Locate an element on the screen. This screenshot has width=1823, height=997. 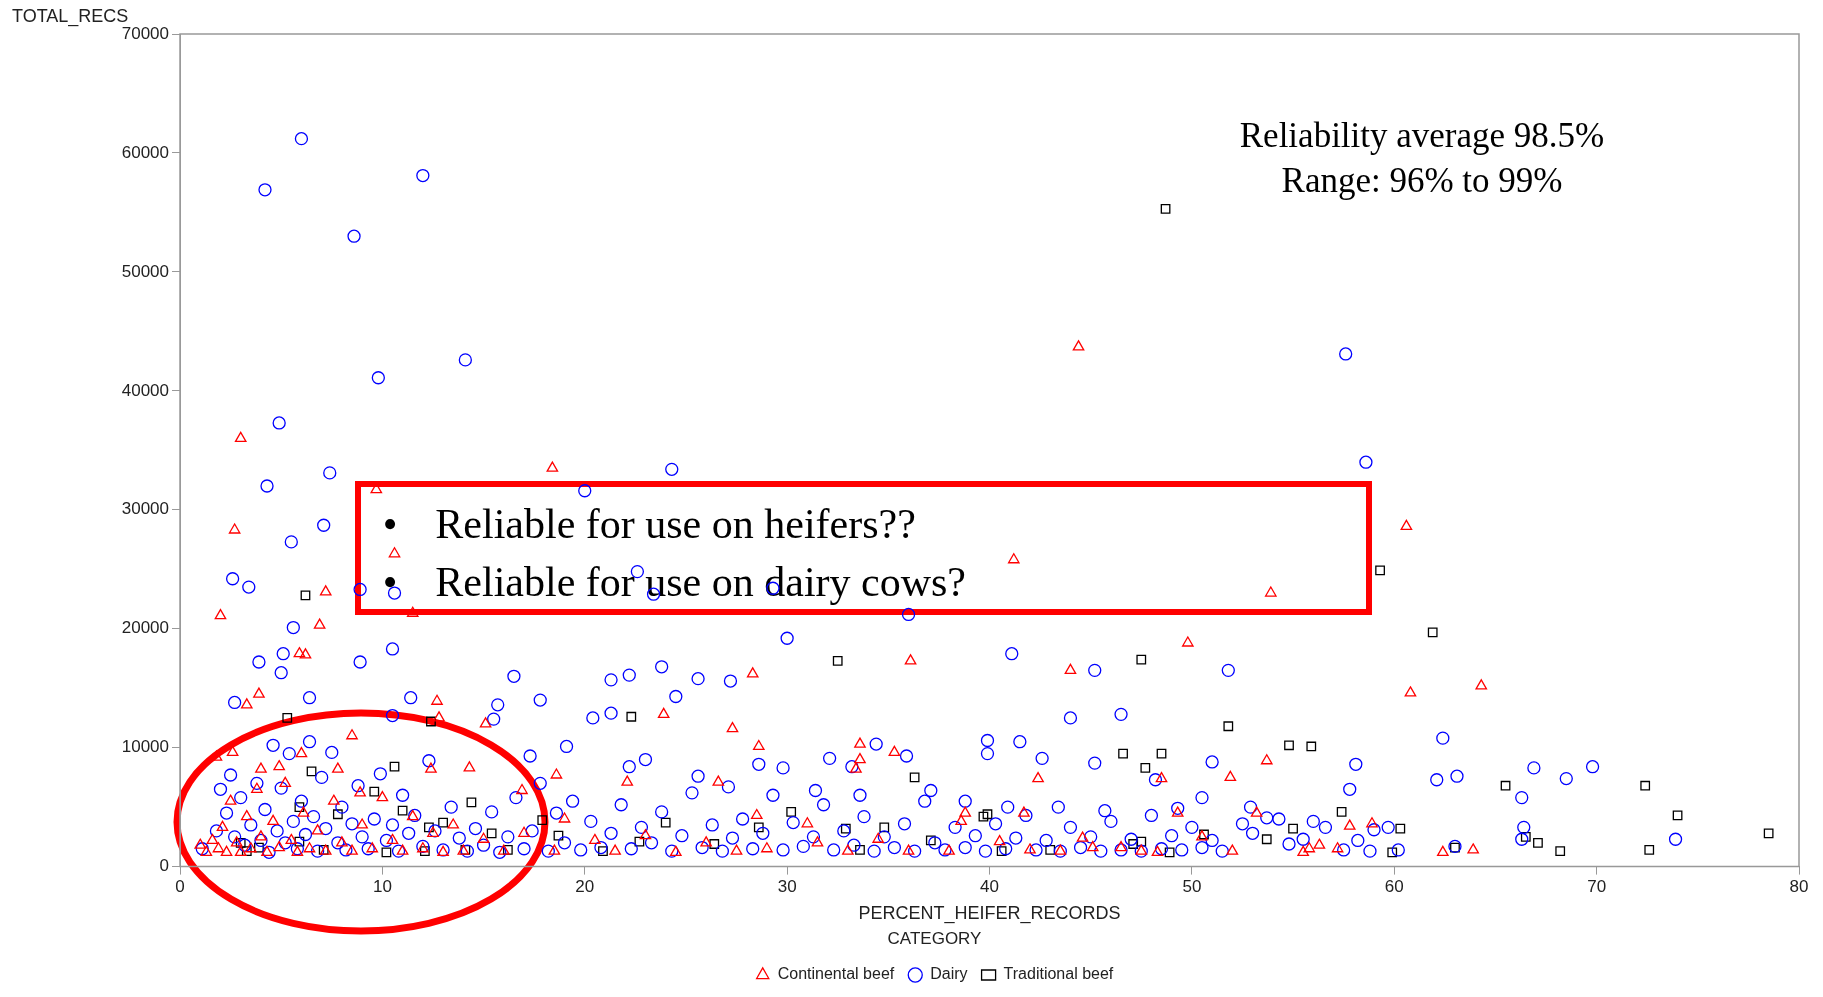
callout-box: • Reliable for use on heifers?? • Reliable for use on dairy cows? is located at coordinates (863, 548).